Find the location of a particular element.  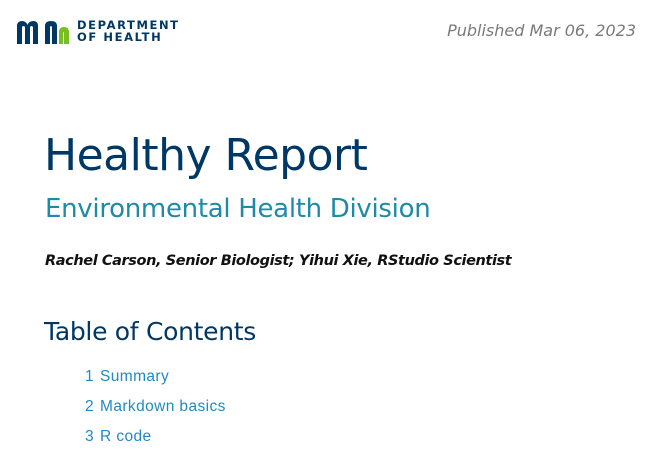

toc-item-number: 1 is located at coordinates (90, 376).